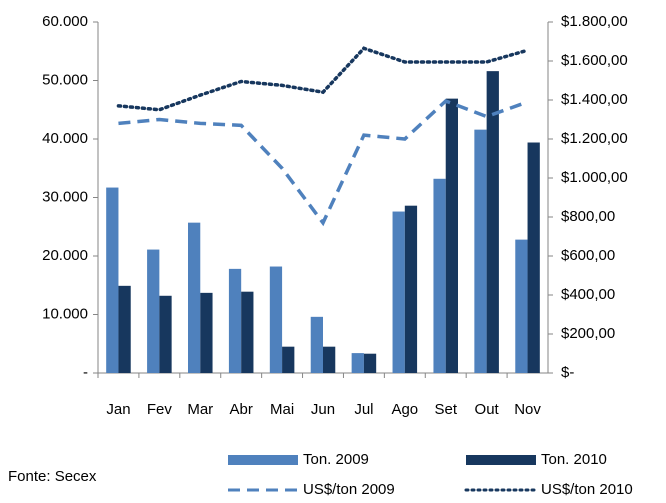 The width and height of the screenshot is (666, 503). I want to click on source-note: Fonte: Secex, so click(52, 476).